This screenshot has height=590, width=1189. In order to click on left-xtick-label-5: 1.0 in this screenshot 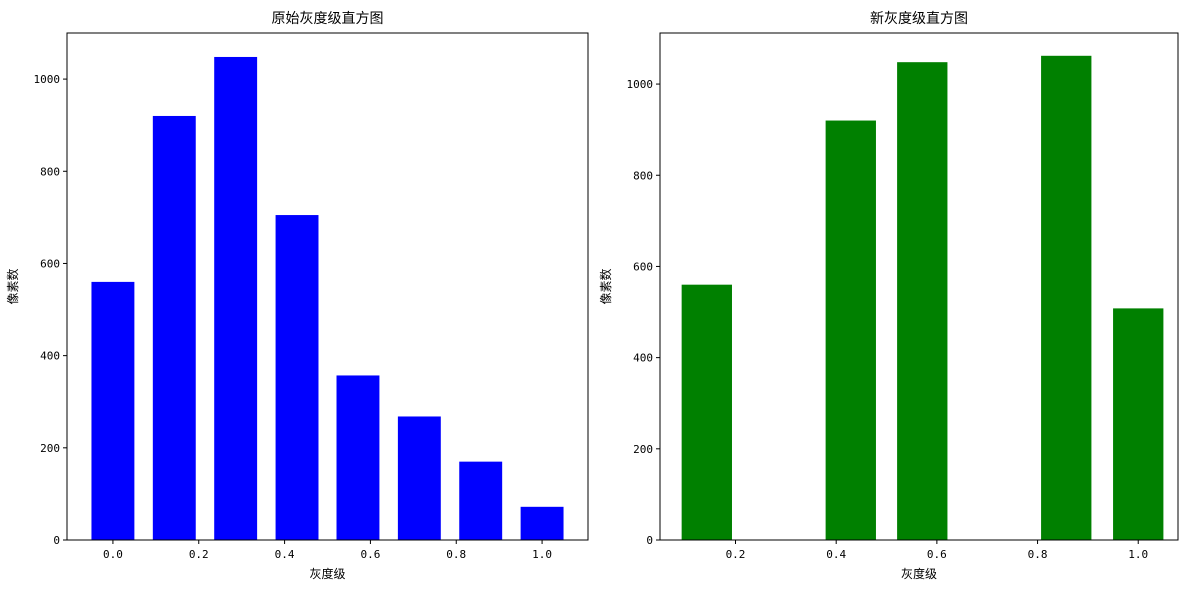, I will do `click(542, 554)`.